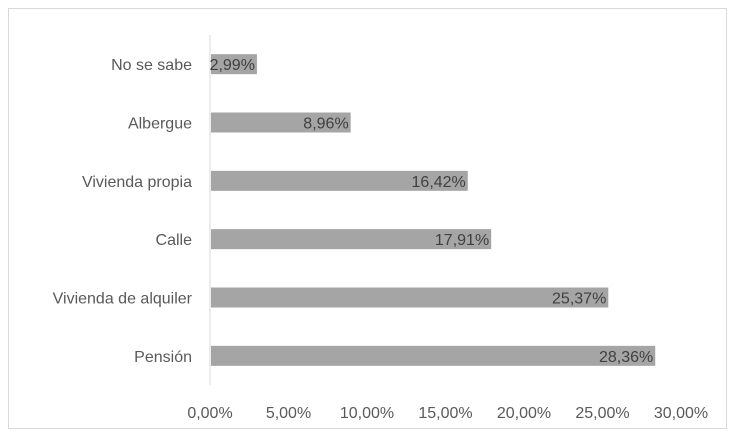  What do you see at coordinates (151, 65) in the screenshot?
I see `category-label: No se sabe` at bounding box center [151, 65].